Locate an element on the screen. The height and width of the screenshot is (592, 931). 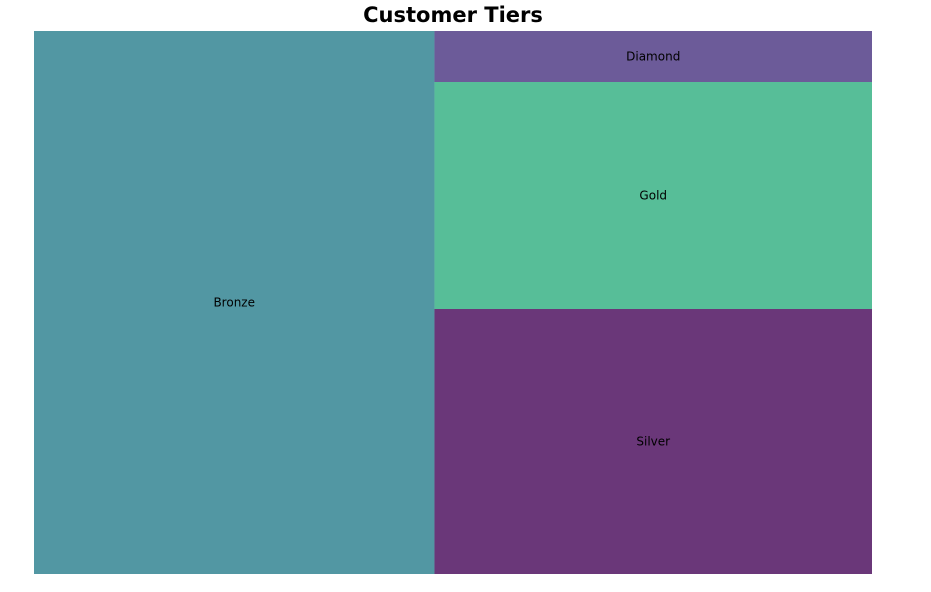
treemap-label-bronze: Bronze is located at coordinates (234, 303).